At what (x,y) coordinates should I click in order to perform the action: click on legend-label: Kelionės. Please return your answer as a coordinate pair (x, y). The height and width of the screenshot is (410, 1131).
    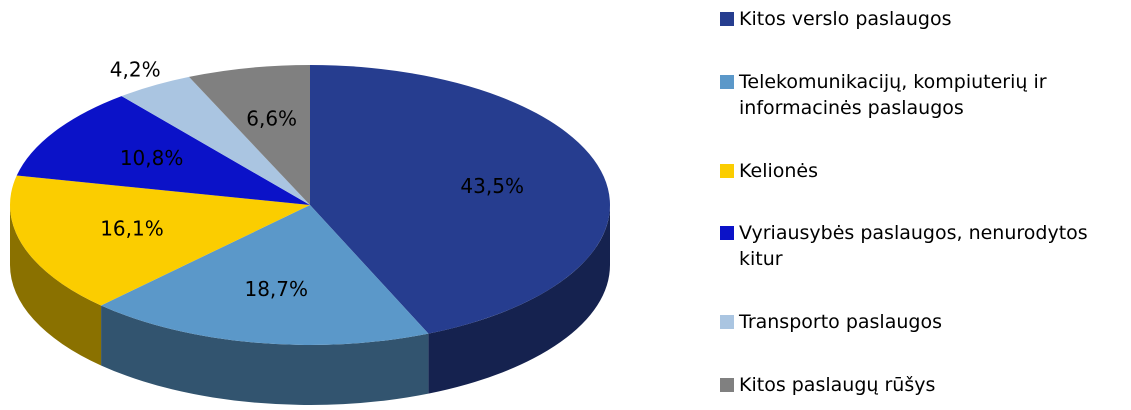
    Looking at the image, I should click on (779, 170).